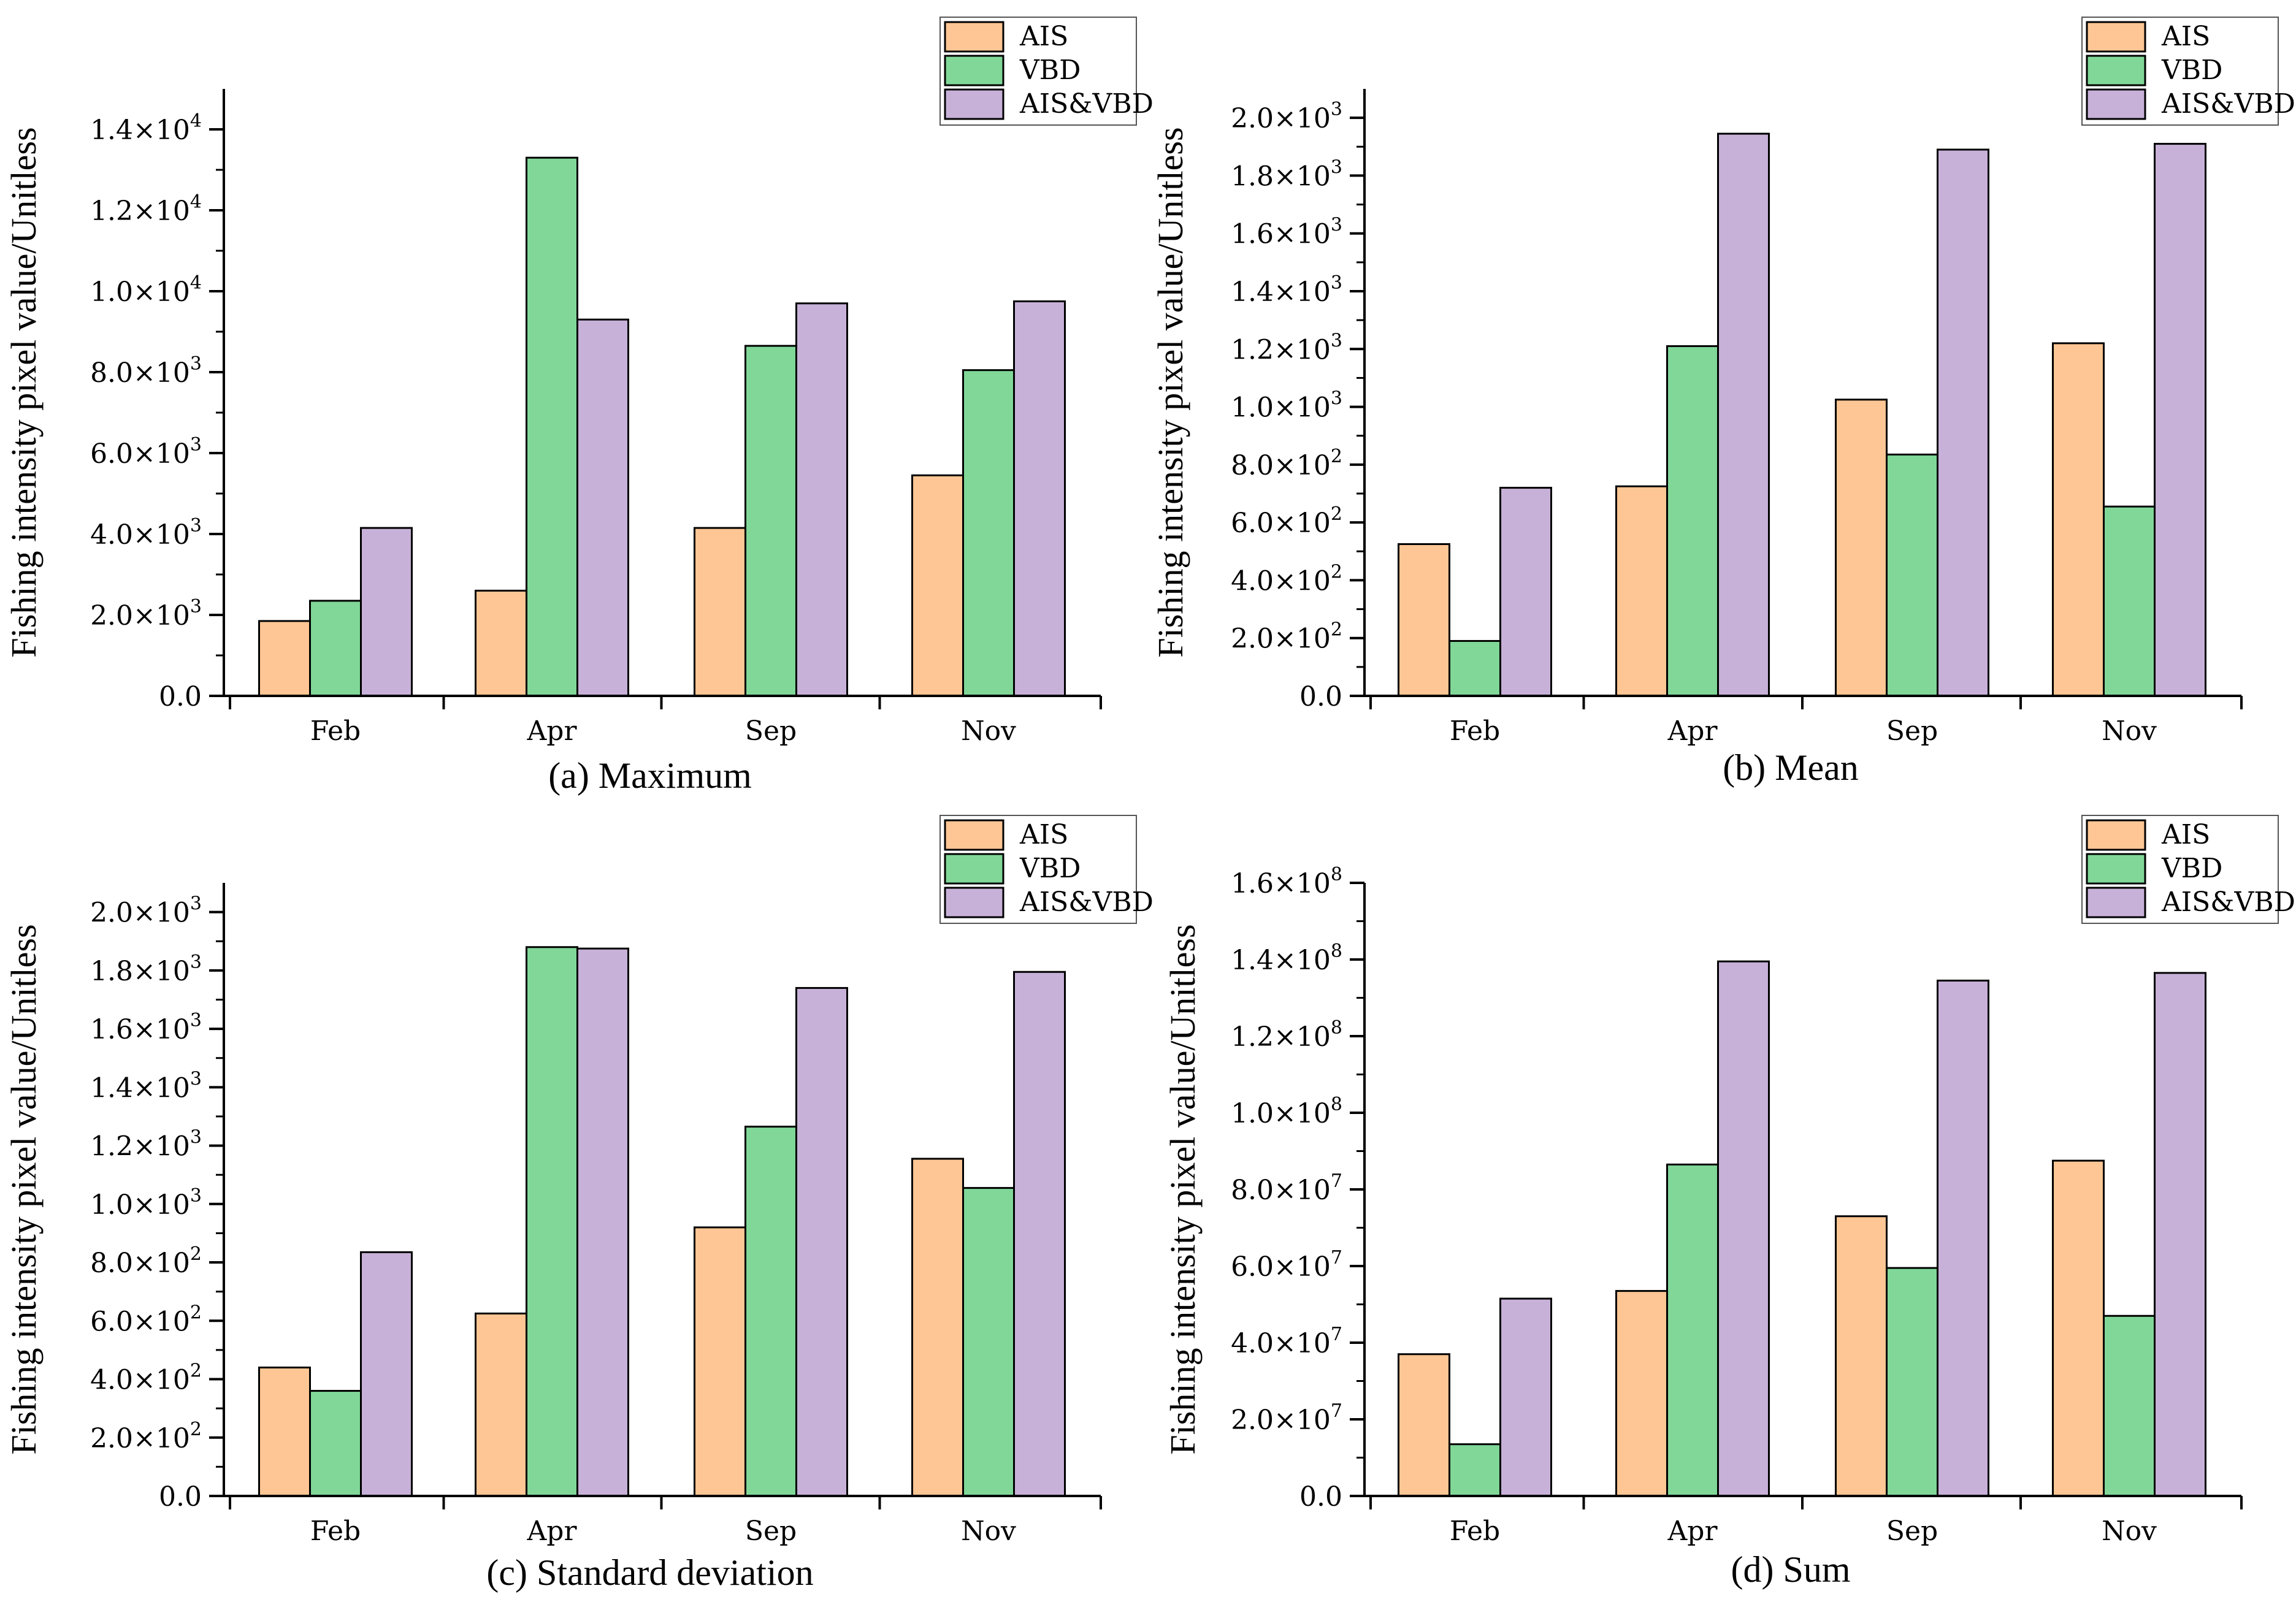 The width and height of the screenshot is (2296, 1610). I want to click on y-tick-label: 1.0×10⁴, so click(146, 290).